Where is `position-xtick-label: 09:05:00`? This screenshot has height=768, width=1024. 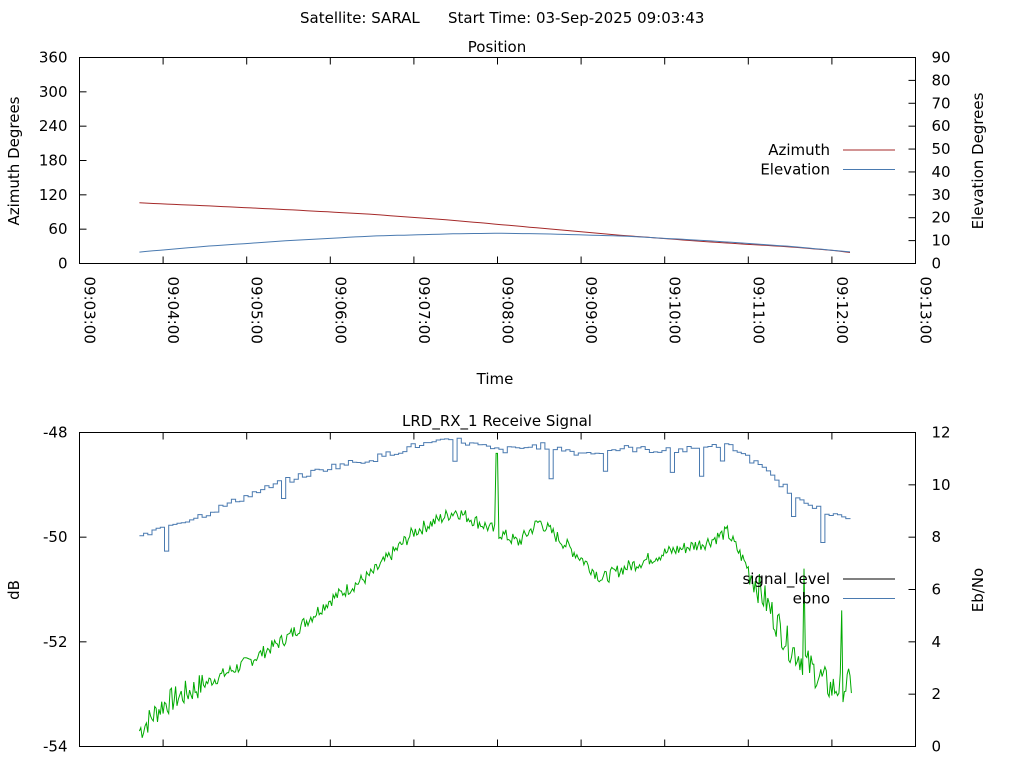 position-xtick-label: 09:05:00 is located at coordinates (257, 310).